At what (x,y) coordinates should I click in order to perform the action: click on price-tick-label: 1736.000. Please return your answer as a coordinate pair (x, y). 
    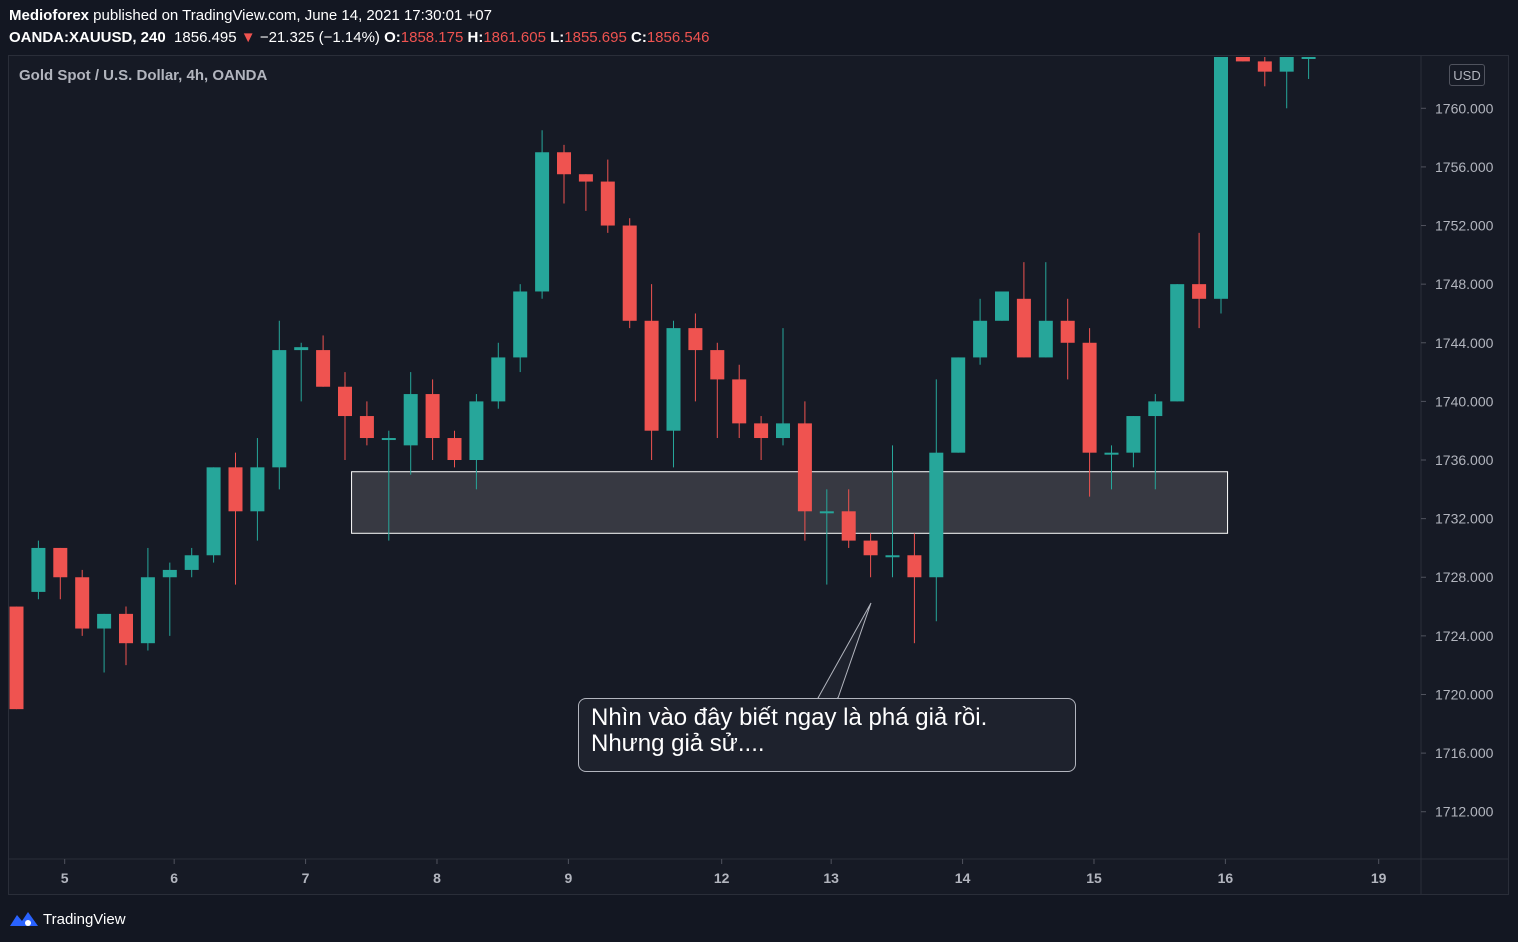
    Looking at the image, I should click on (1464, 460).